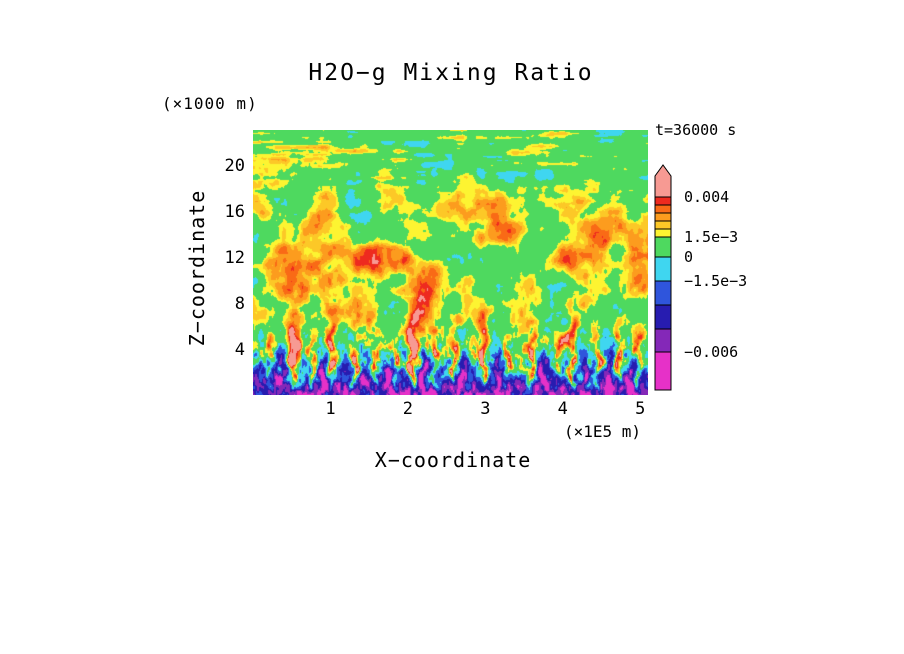  Describe the element at coordinates (716, 281) in the screenshot. I see `colorbar-label: −1.5e−3` at that location.